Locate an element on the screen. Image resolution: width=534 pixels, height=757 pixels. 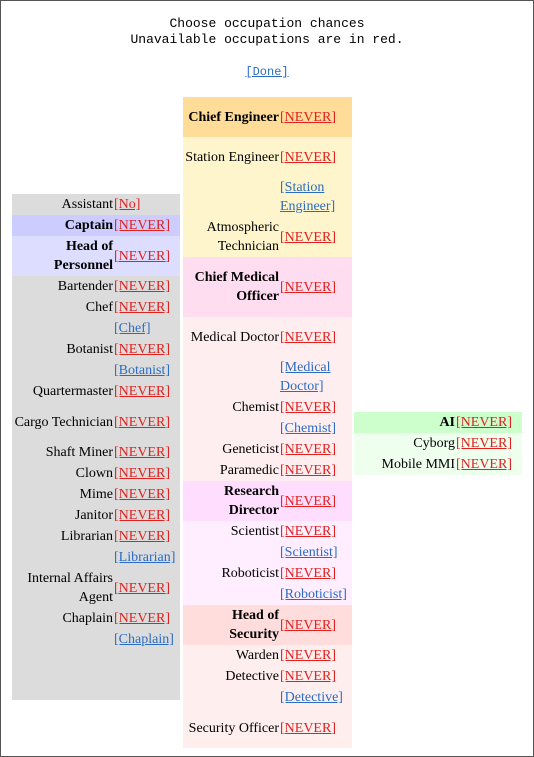
job-row-captain: Captain [NEVER] is located at coordinates (96, 225).